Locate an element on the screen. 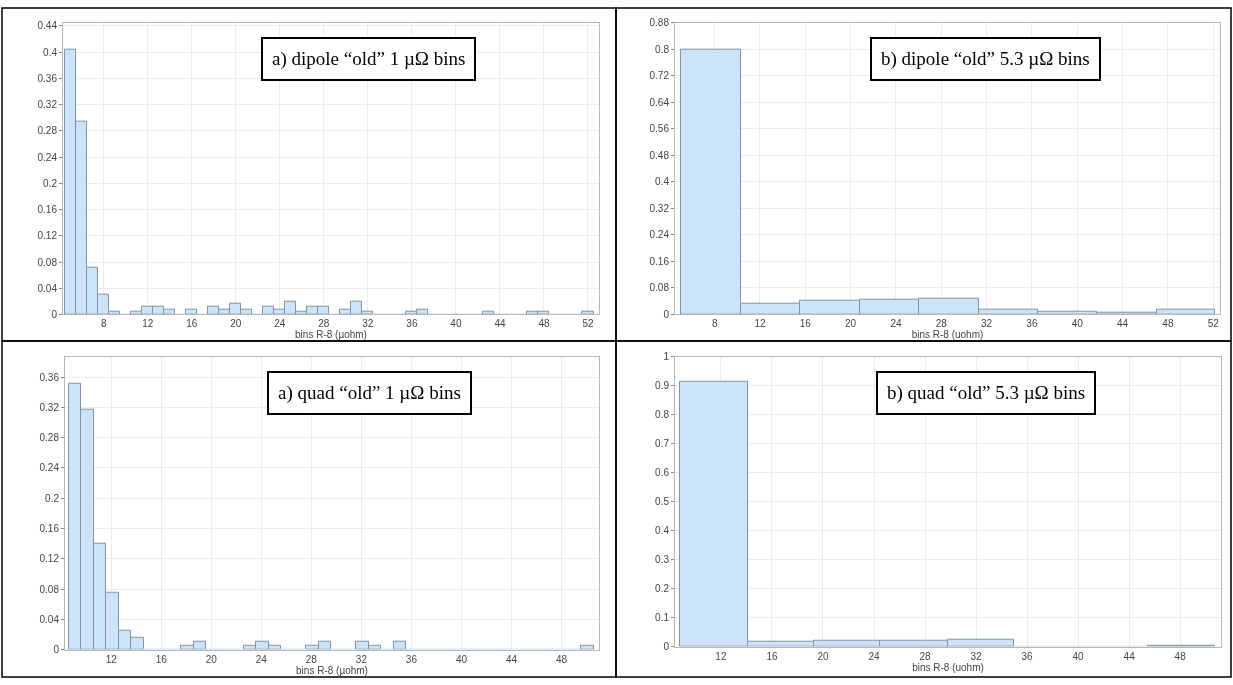 Image resolution: width=1233 pixels, height=685 pixels. y-tick-label: 0.7 is located at coordinates (662, 444).